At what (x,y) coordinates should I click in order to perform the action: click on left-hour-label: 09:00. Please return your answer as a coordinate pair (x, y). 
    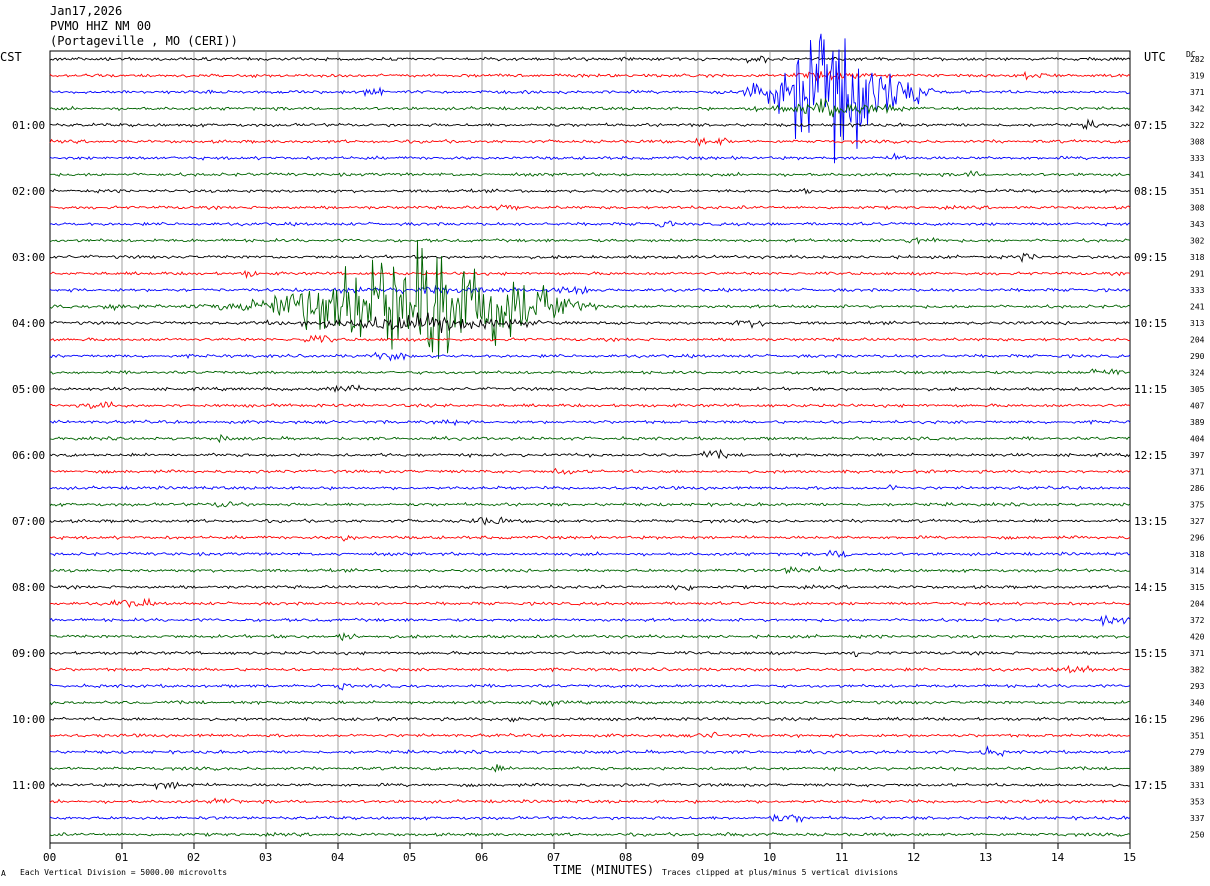
    Looking at the image, I should click on (28, 653).